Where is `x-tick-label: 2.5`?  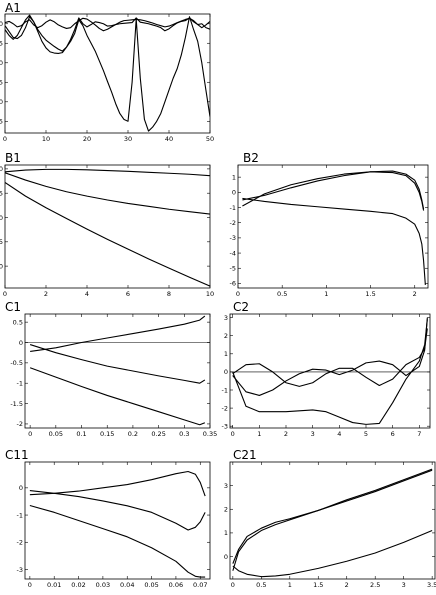
x-tick-label: 2.5 is located at coordinates (375, 585).